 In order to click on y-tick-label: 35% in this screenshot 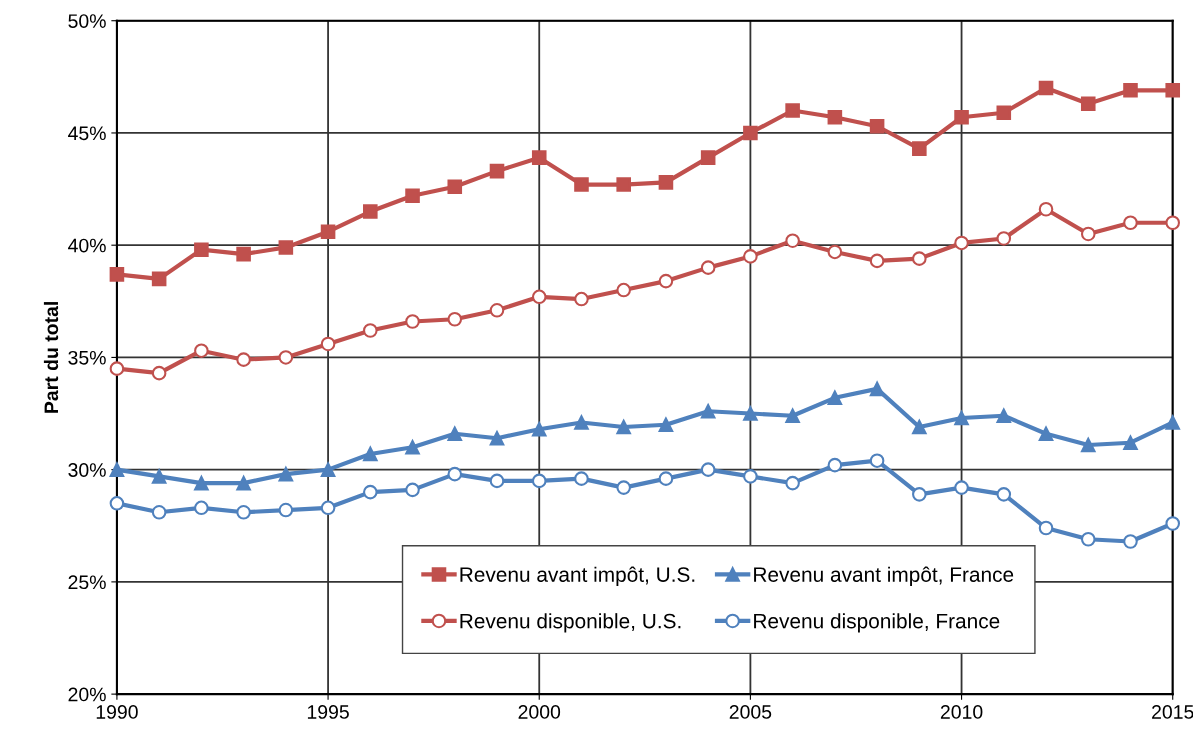, I will do `click(87, 357)`.